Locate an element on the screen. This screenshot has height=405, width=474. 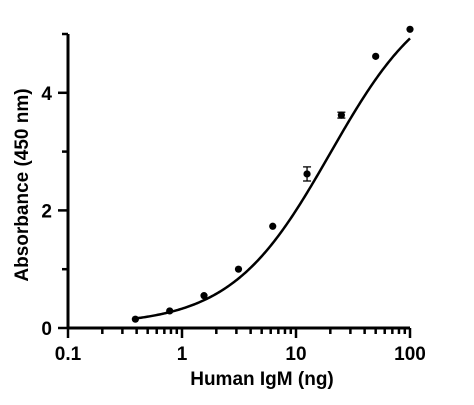
y-axis-label: Absorbance (450 nm) is located at coordinates (22, 184).